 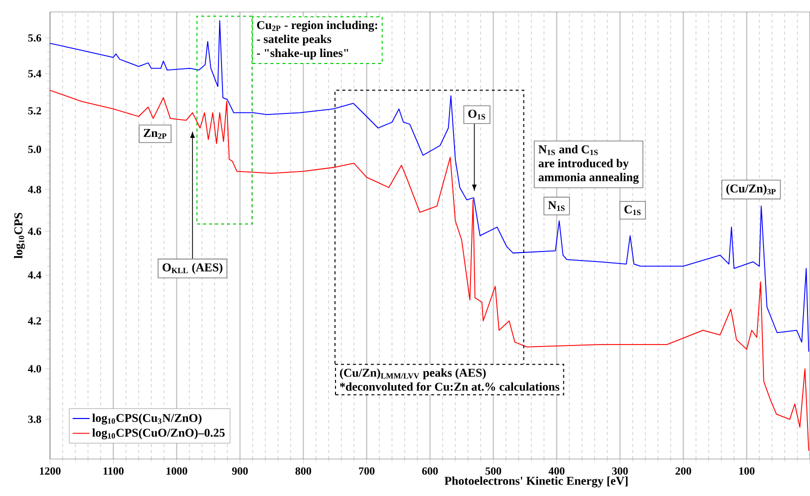 What do you see at coordinates (155, 133) in the screenshot?
I see `annotation: Zn$_{2P}$` at bounding box center [155, 133].